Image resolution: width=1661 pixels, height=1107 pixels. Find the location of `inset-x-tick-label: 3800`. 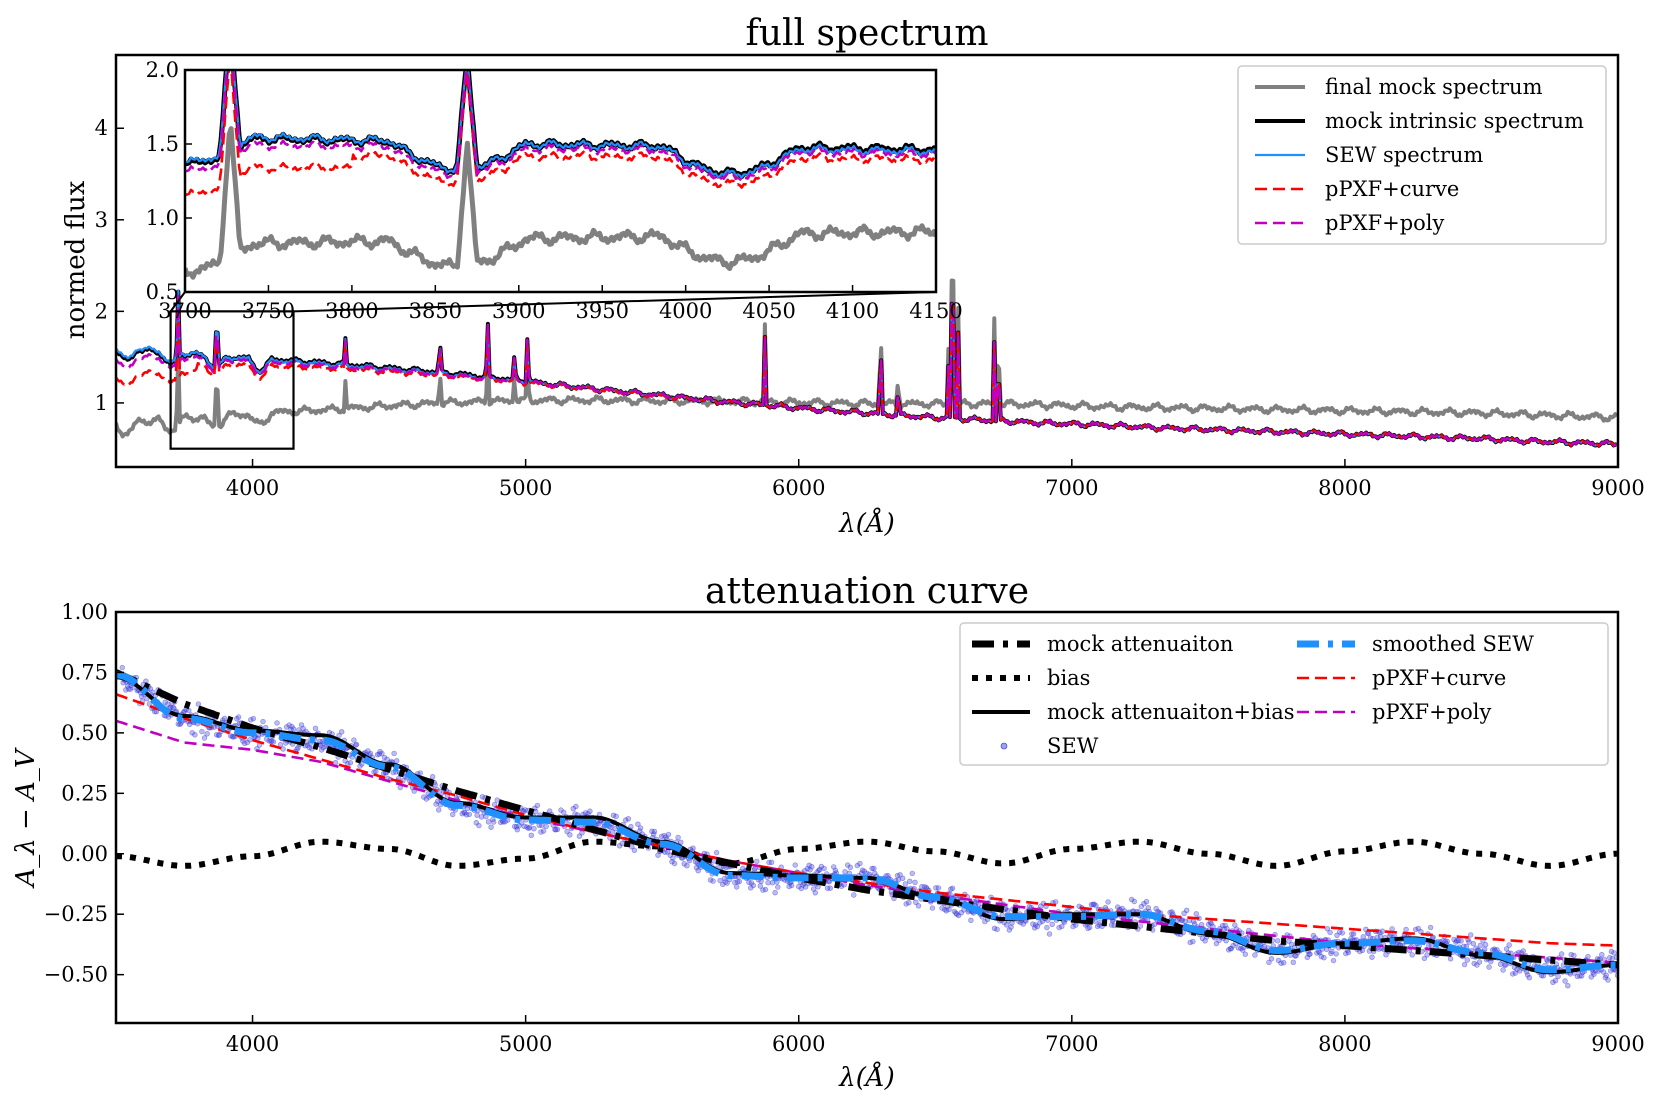

inset-x-tick-label: 3800 is located at coordinates (351, 311).